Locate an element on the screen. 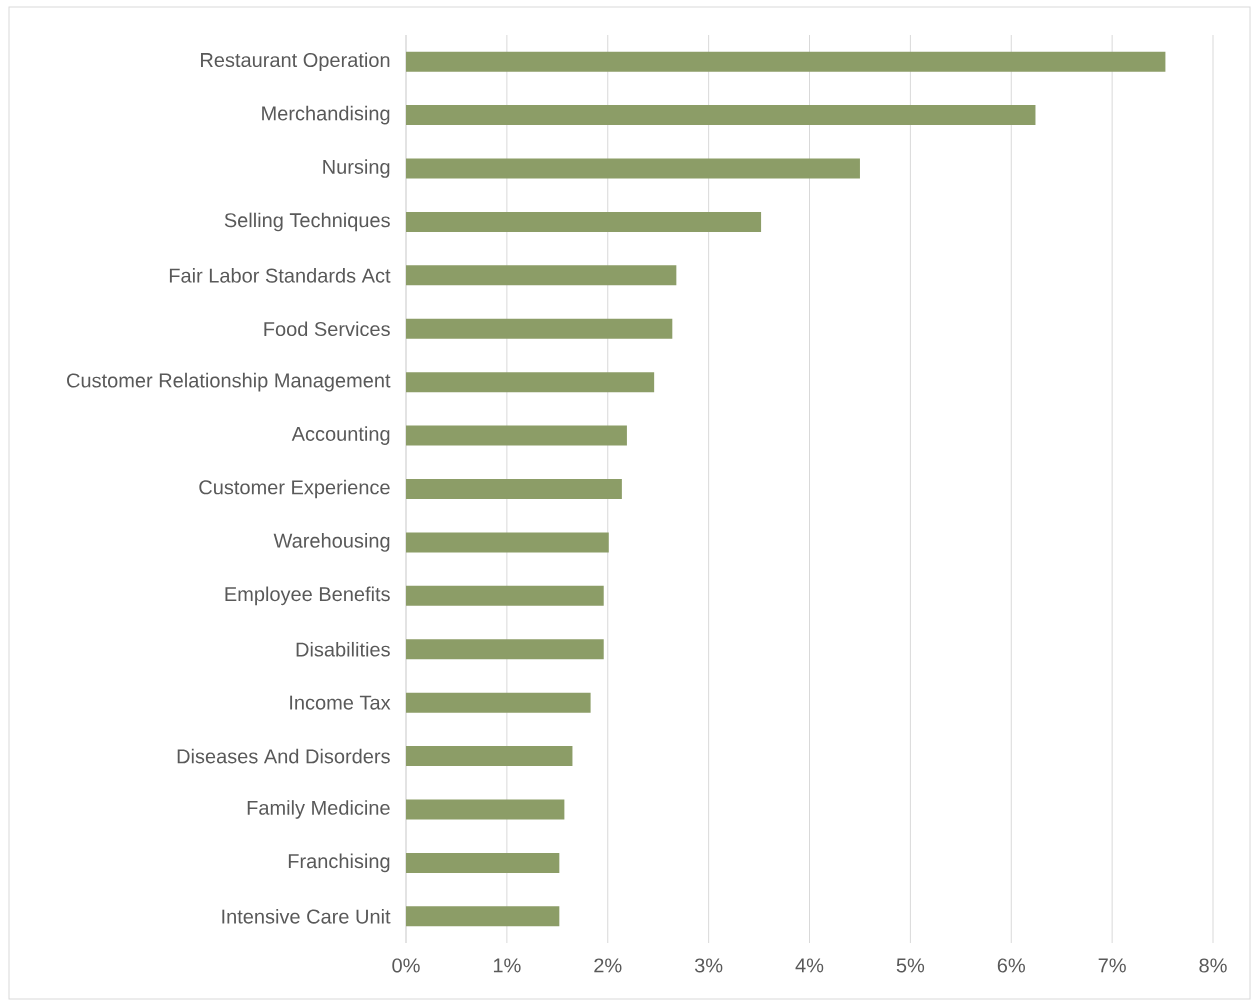 The image size is (1252, 1000). x-tick-label: 6% is located at coordinates (1011, 965).